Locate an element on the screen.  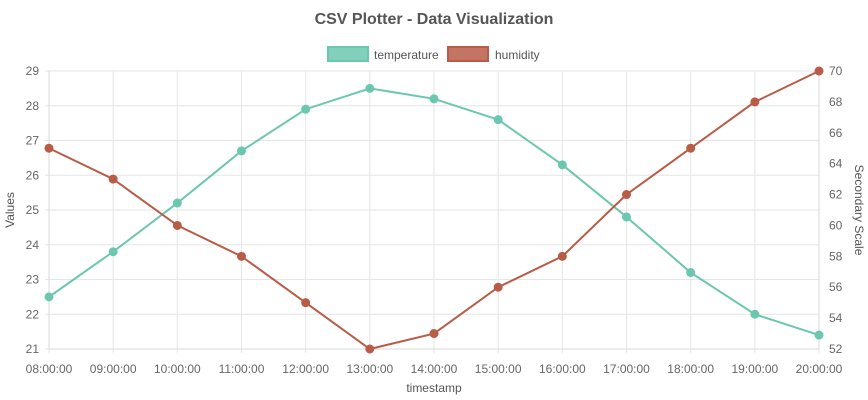
y-tick-label: 29 is located at coordinates (33, 71).